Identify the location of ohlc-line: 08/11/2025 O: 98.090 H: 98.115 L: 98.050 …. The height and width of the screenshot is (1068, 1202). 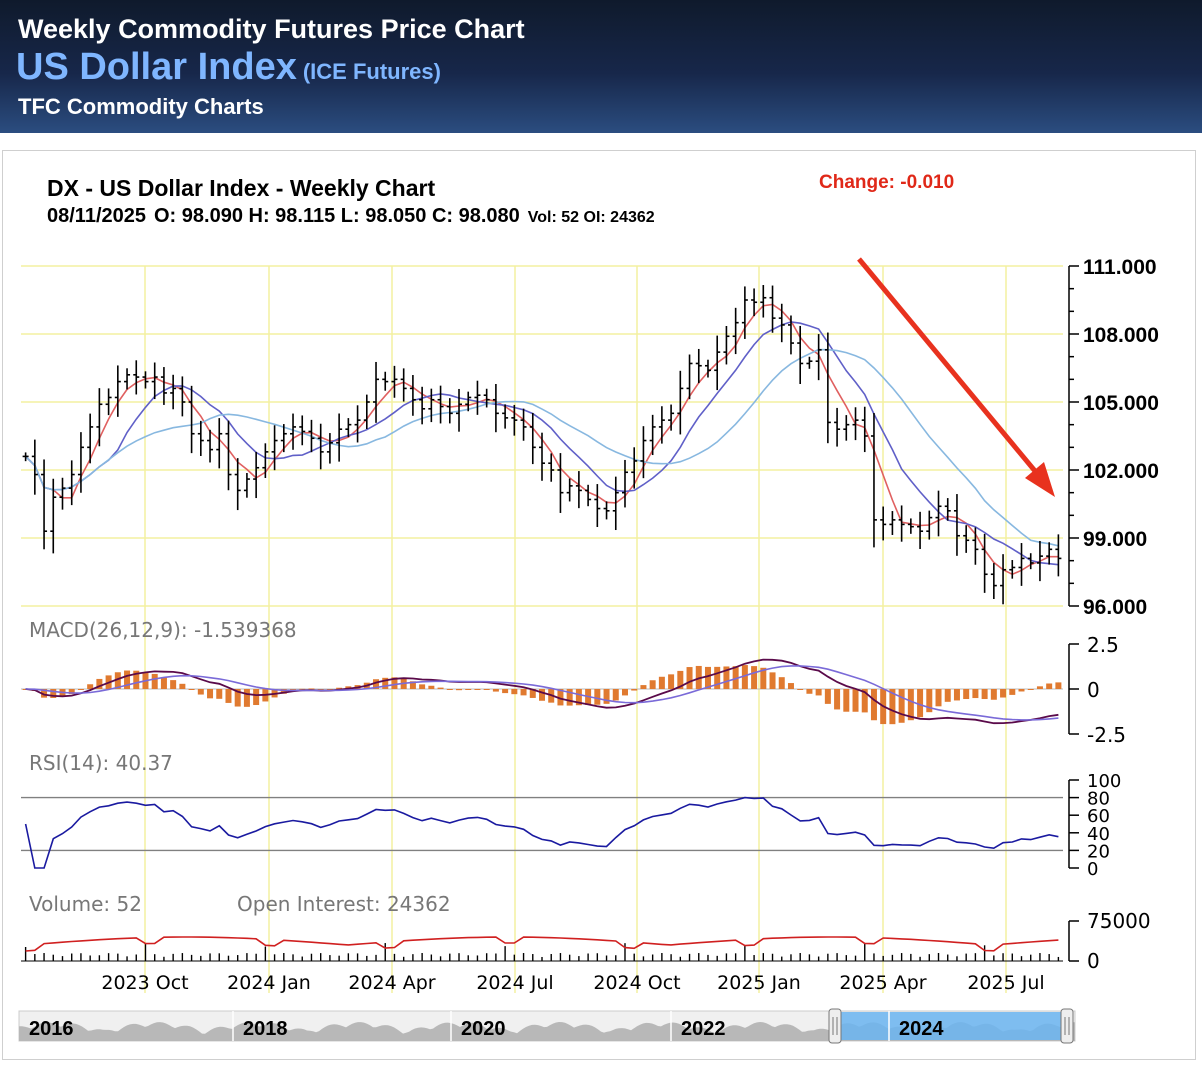
(351, 216).